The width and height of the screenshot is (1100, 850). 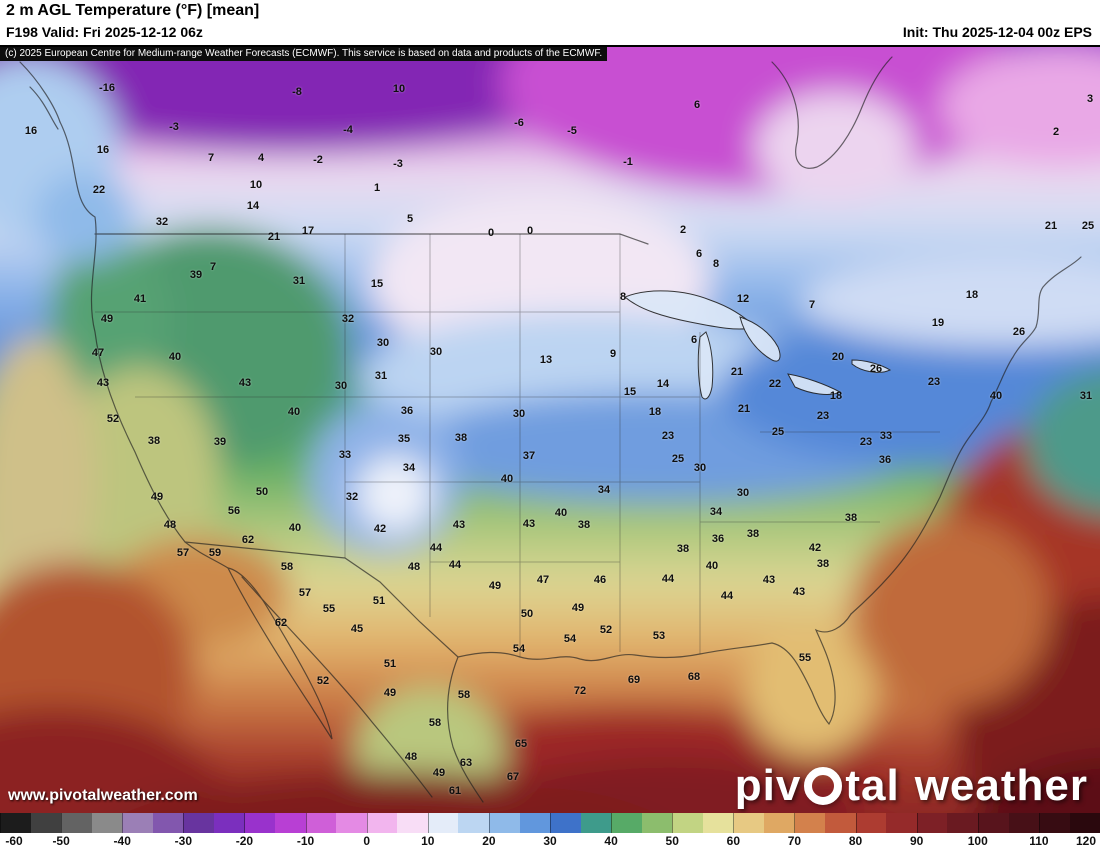 What do you see at coordinates (234, 511) in the screenshot?
I see `temp-label: 56` at bounding box center [234, 511].